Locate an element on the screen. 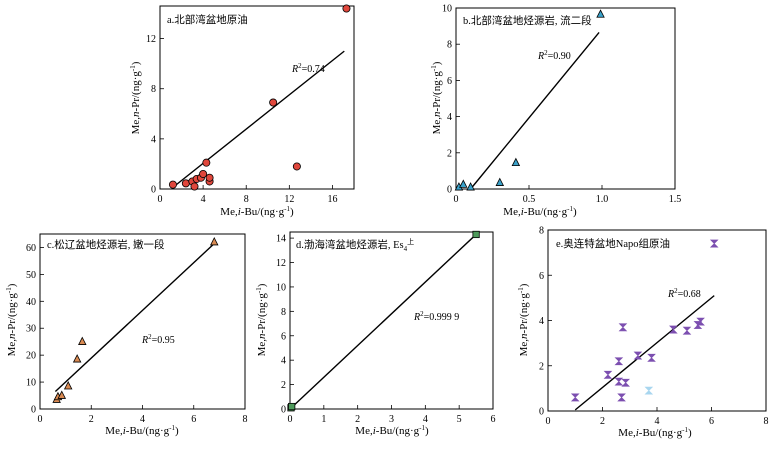 This screenshot has height=450, width=781. y-tick-labels: 0 10 20 30 40 50 60 is located at coordinates (35, 329).